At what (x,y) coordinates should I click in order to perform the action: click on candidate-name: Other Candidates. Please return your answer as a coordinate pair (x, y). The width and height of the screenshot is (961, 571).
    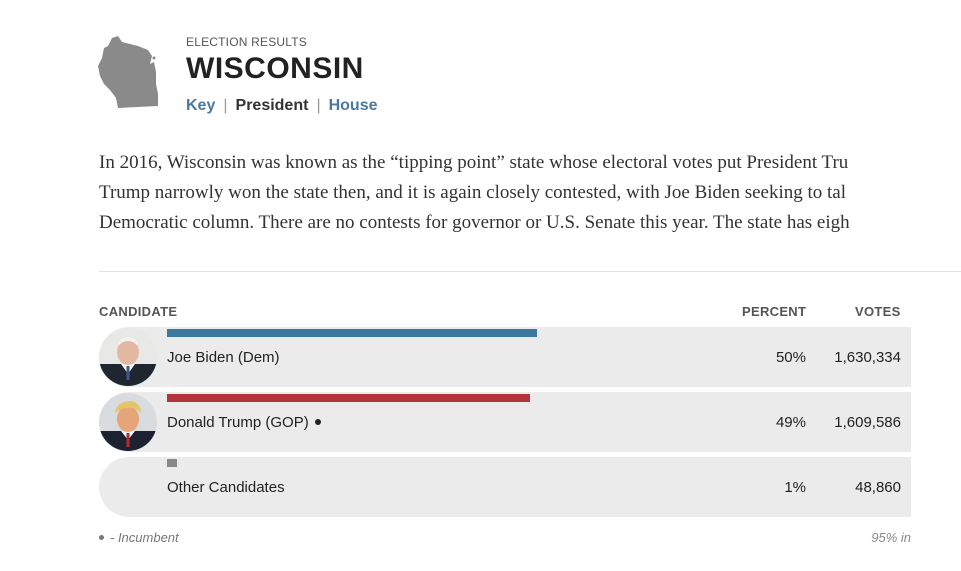
    Looking at the image, I should click on (226, 487).